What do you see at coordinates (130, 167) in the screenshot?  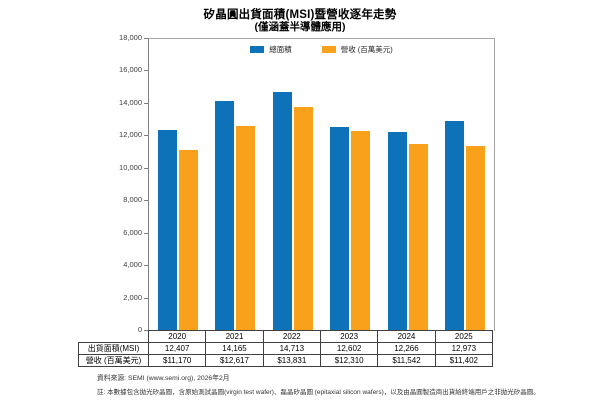 I see `y-axis-tick-label: 10,000` at bounding box center [130, 167].